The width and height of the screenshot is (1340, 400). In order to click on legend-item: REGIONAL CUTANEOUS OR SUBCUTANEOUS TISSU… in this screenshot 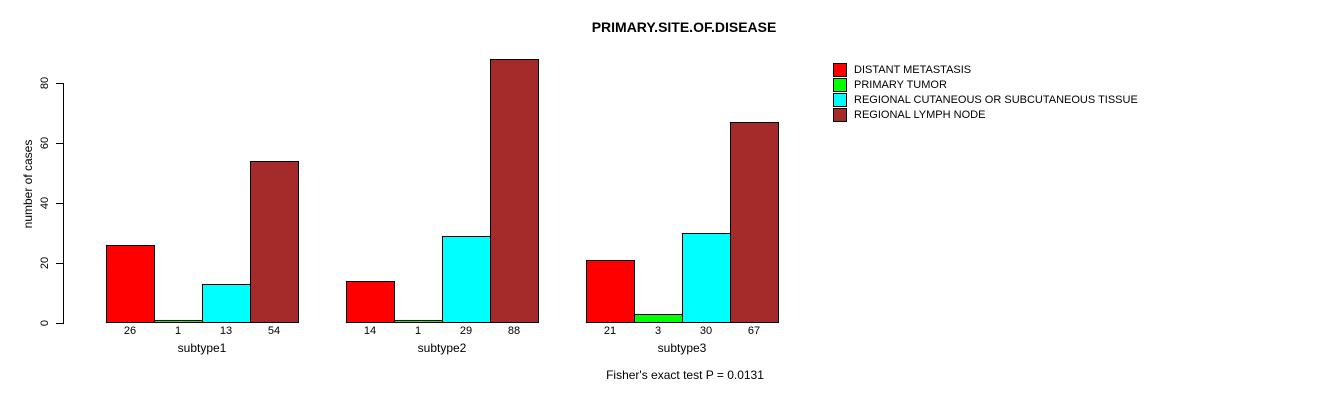, I will do `click(985, 100)`.